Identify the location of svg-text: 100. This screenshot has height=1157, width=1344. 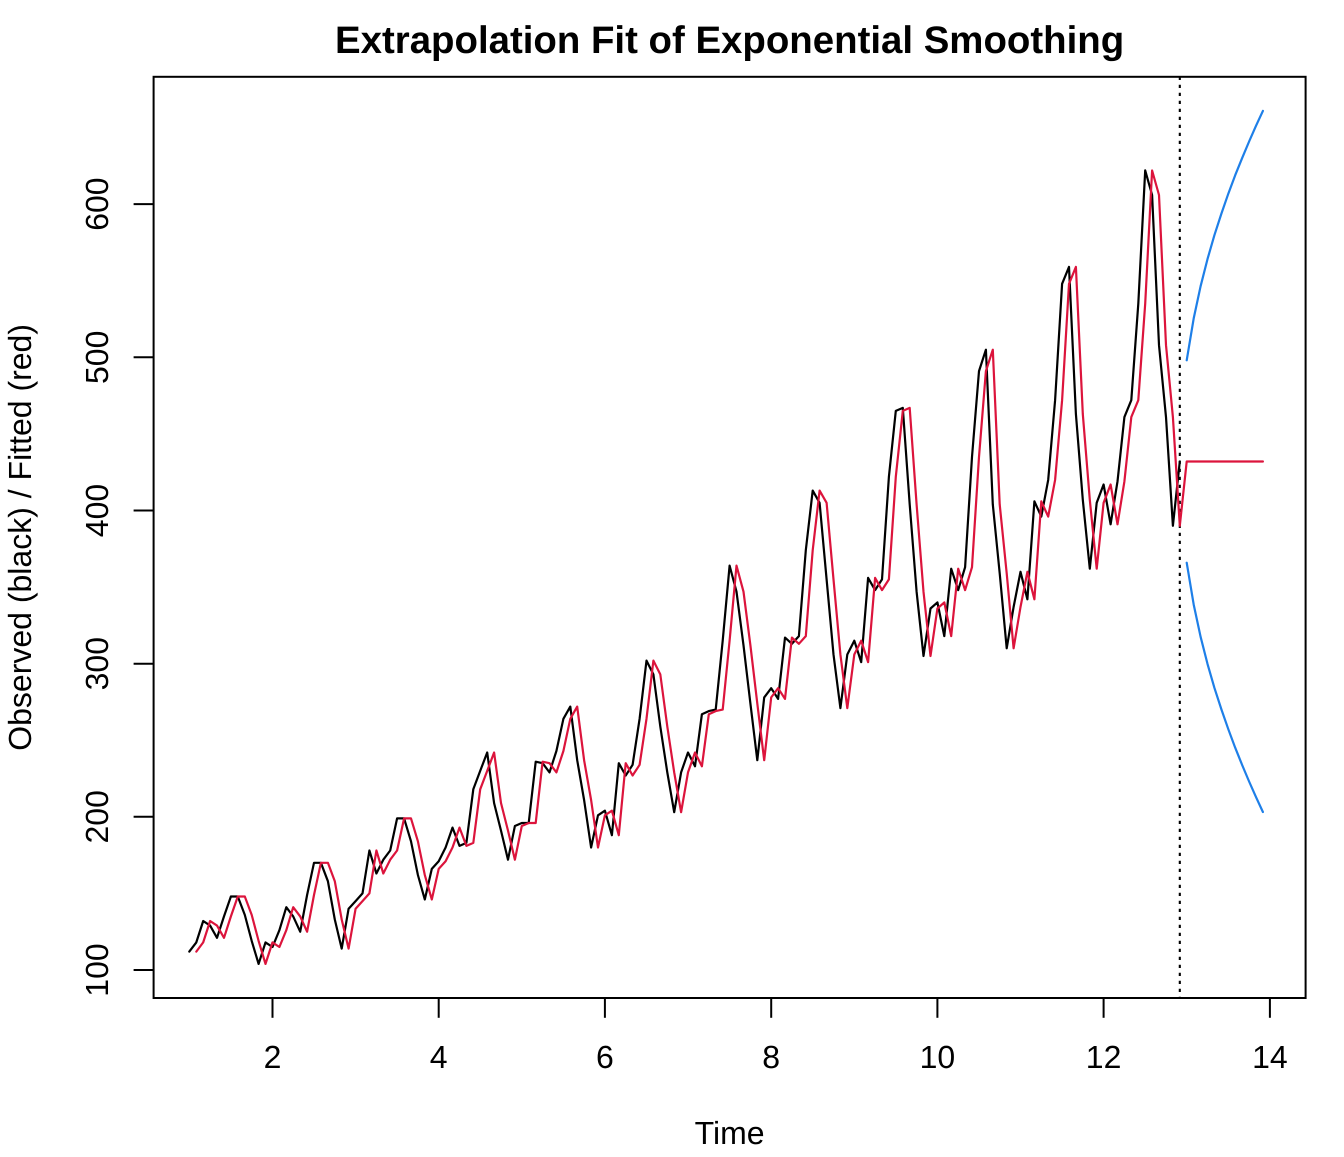
(97, 969).